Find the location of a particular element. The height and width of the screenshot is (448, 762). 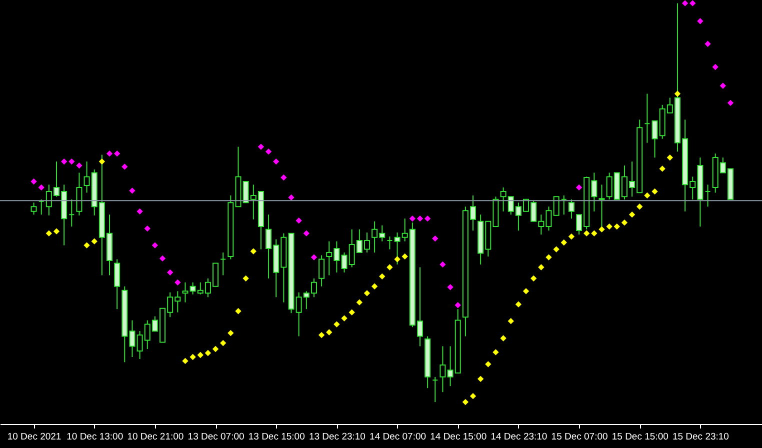

x-tick-label: 14 Dec 15:00 is located at coordinates (458, 437).